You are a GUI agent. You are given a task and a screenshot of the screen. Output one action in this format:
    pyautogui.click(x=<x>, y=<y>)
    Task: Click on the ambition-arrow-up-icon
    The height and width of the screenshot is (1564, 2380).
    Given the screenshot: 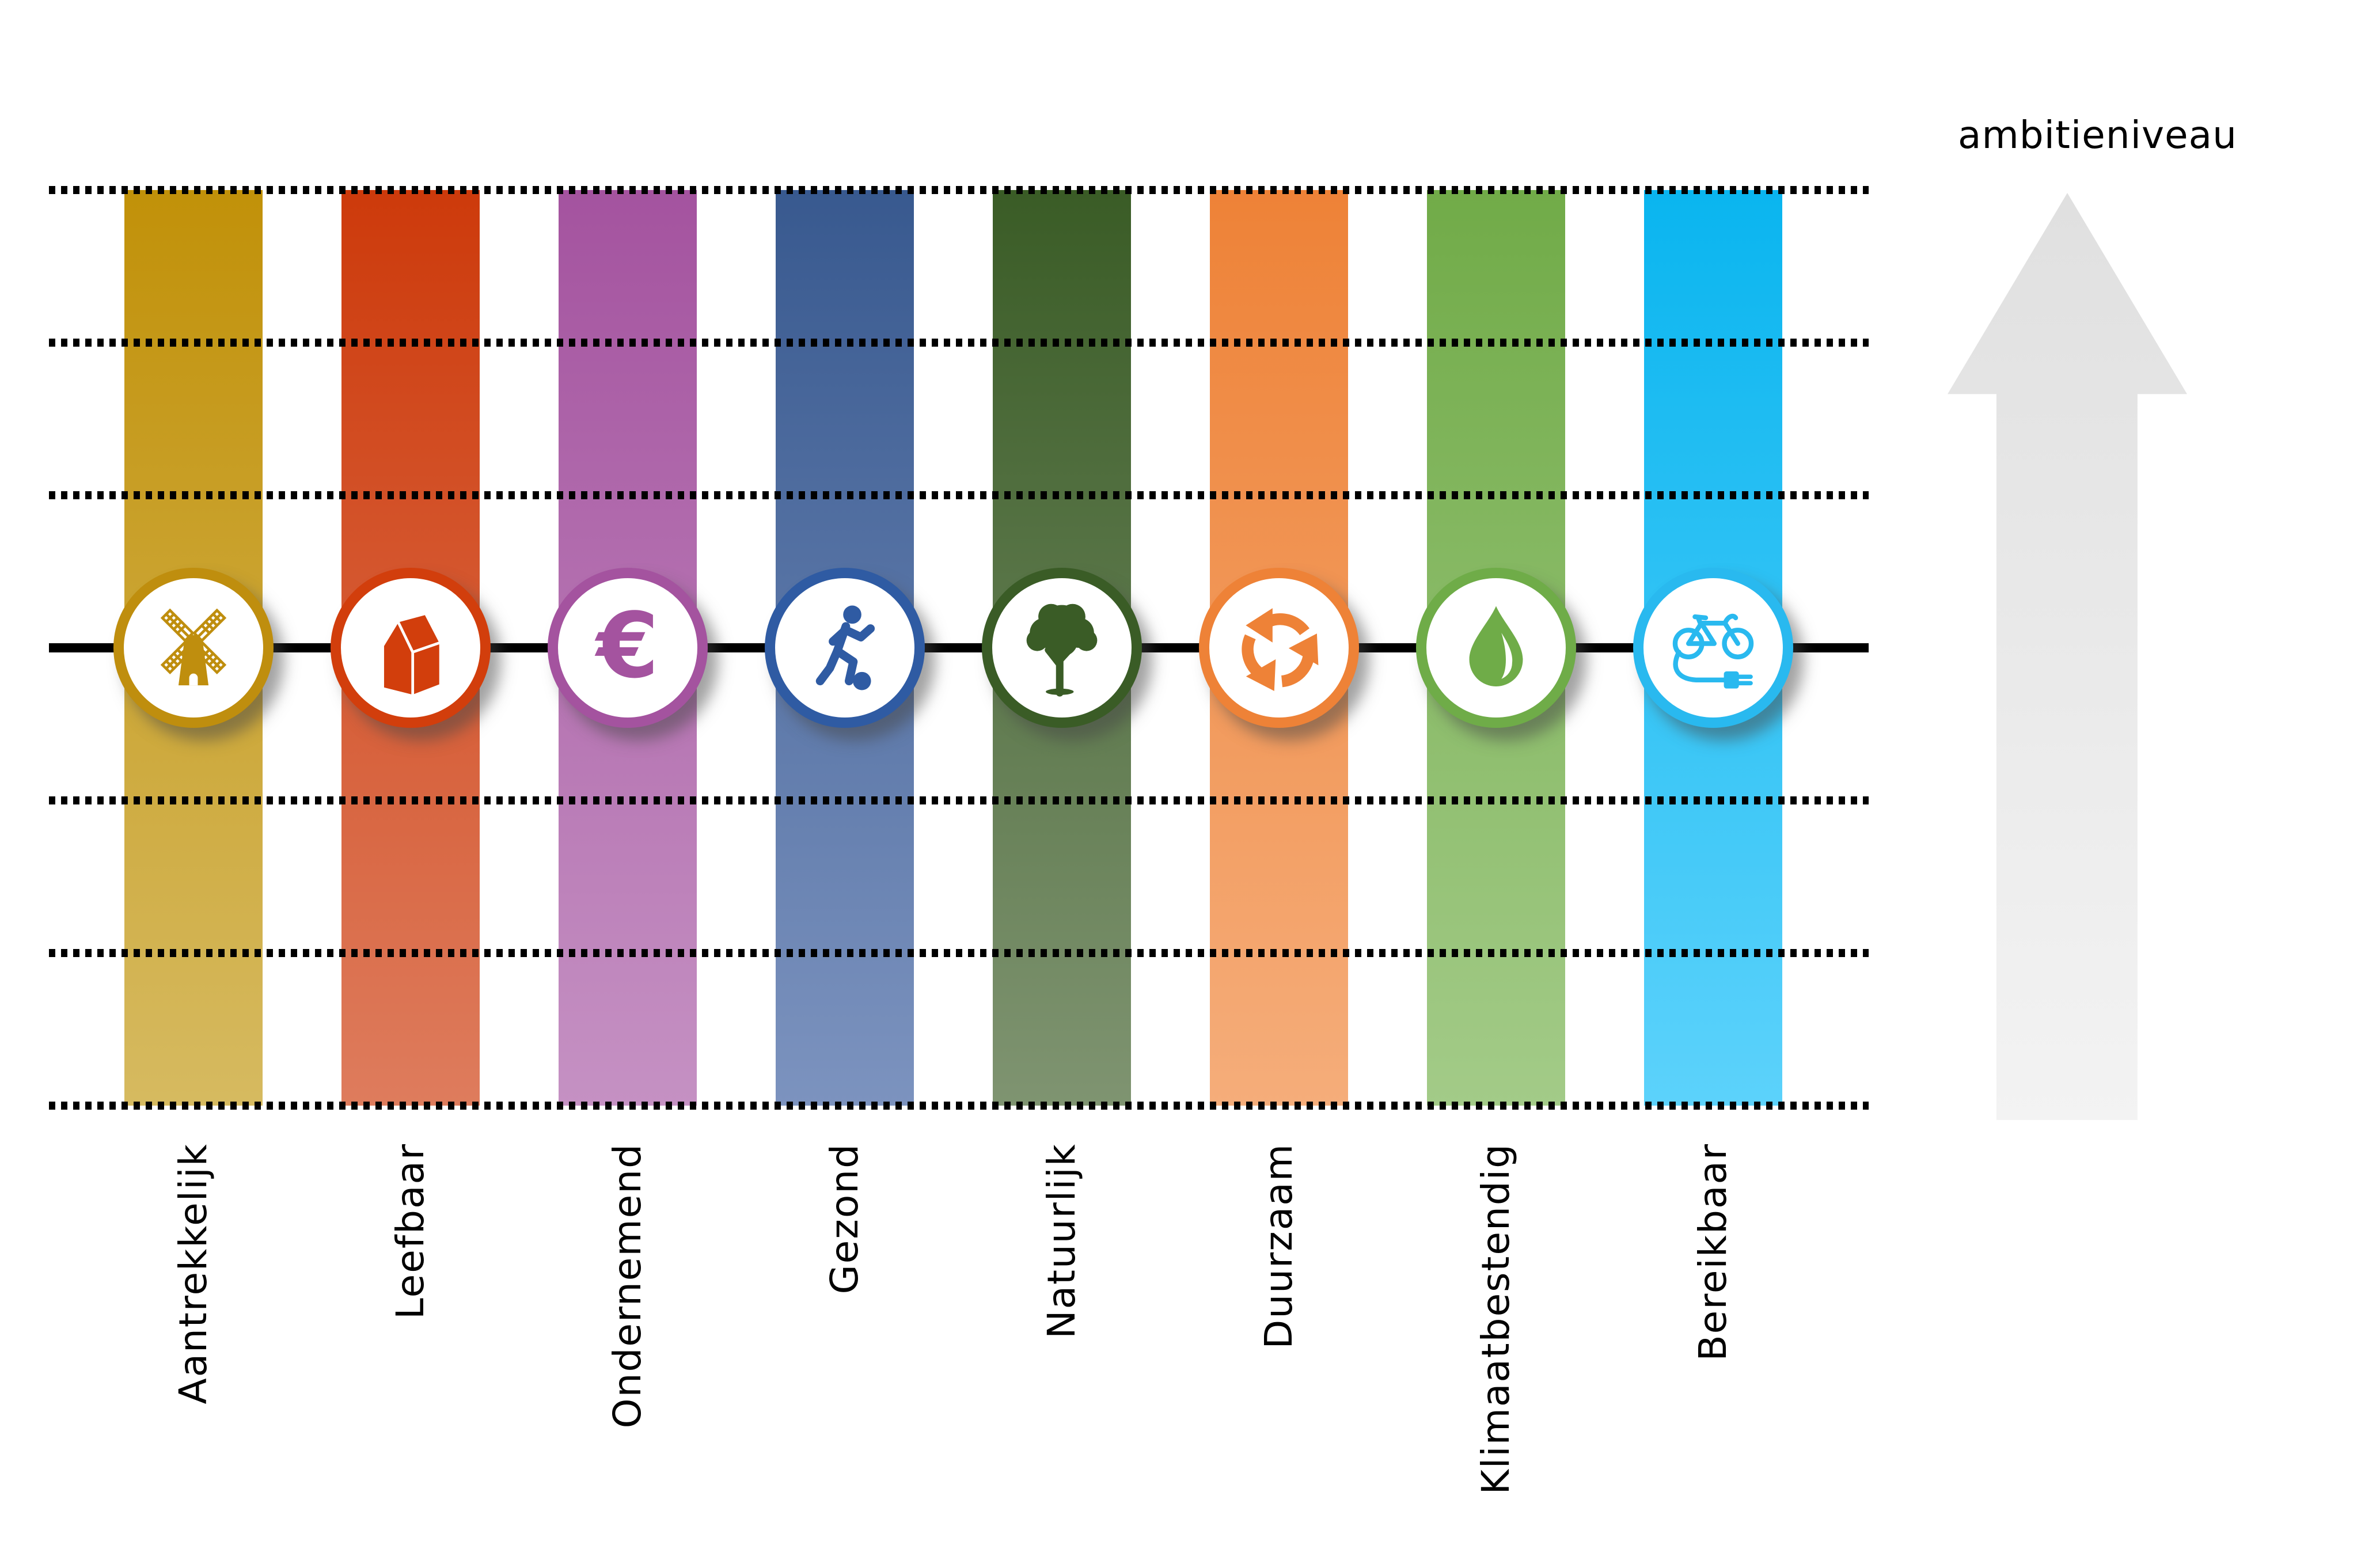 What is the action you would take?
    pyautogui.click(x=2067, y=656)
    